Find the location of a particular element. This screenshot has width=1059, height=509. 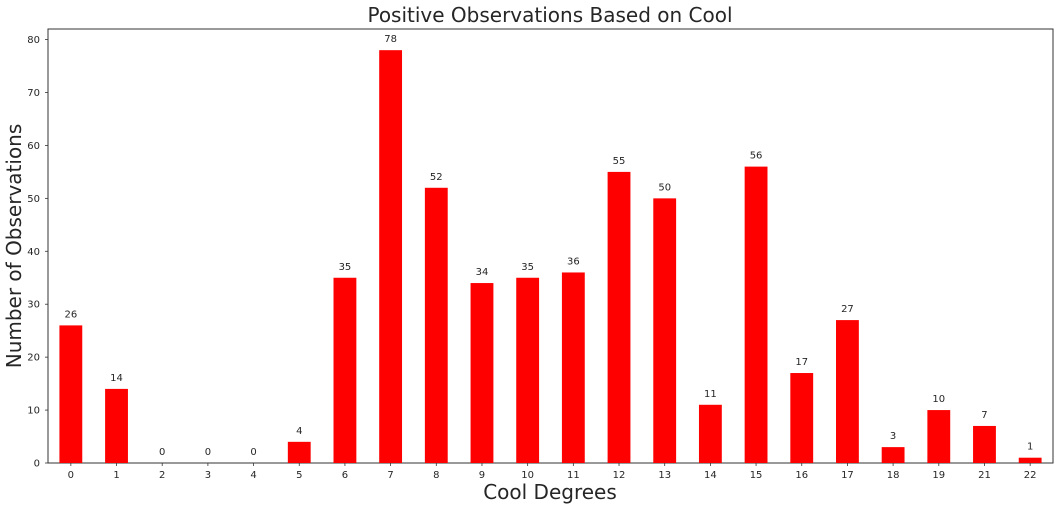

x-tick-label-7: 7 is located at coordinates (390, 475).